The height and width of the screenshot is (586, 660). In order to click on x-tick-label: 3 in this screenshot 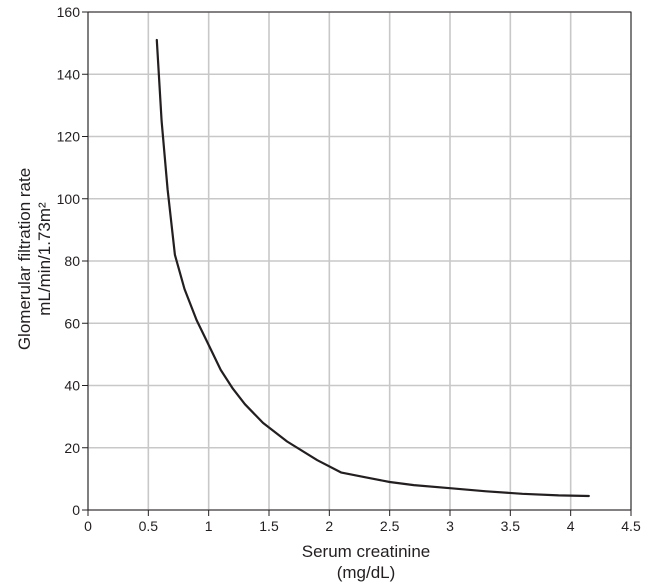, I will do `click(450, 526)`.